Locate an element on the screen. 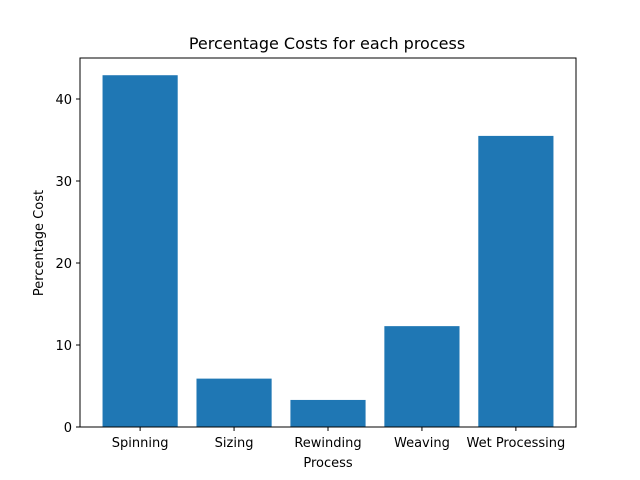 This screenshot has height=480, width=640. bar-weaving is located at coordinates (422, 376).